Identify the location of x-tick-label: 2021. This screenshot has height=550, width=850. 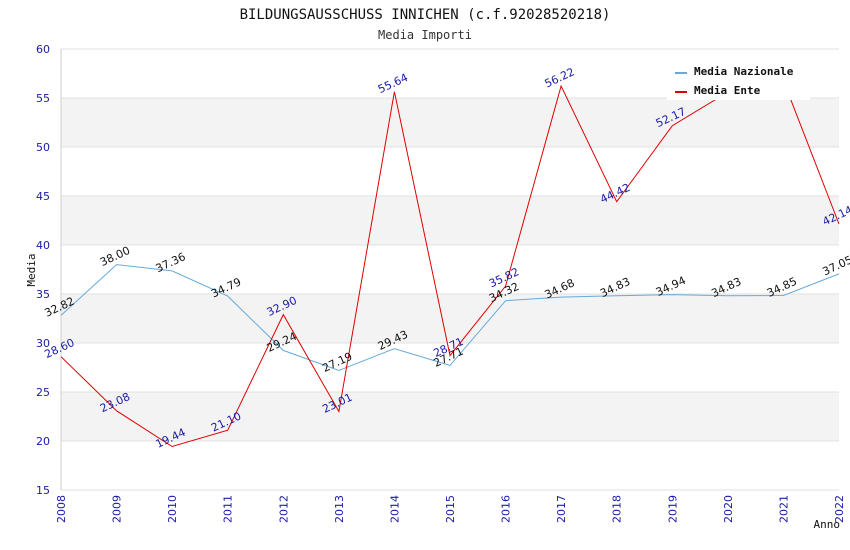
(783, 509).